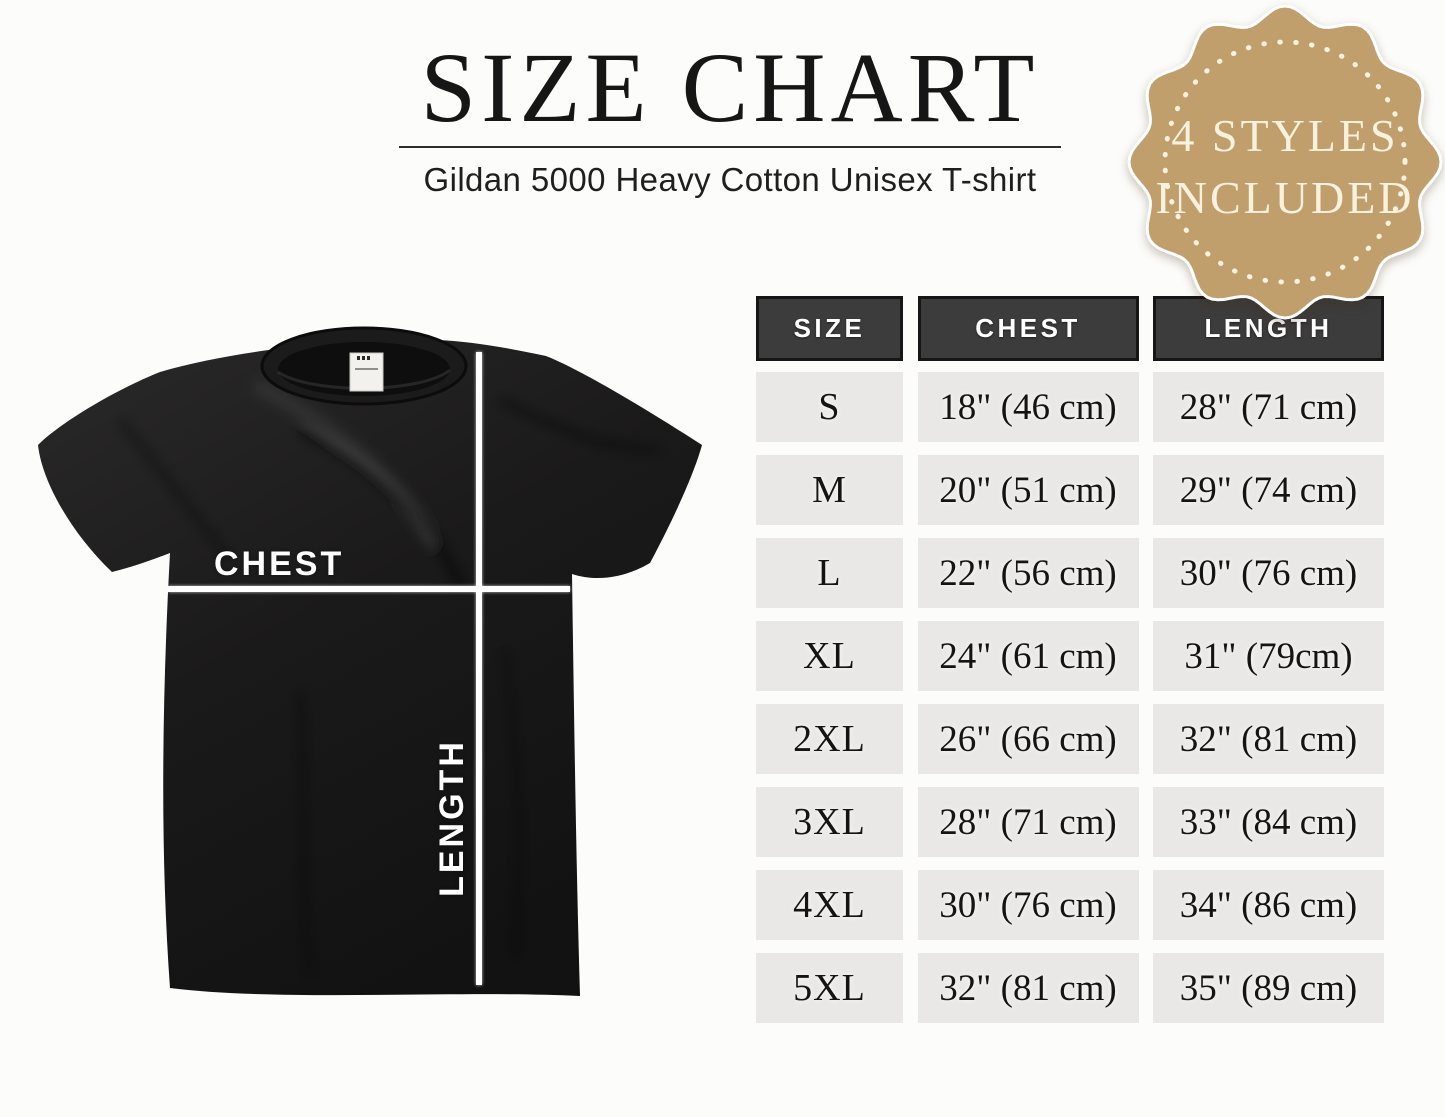 The image size is (1445, 1117). Describe the element at coordinates (829, 573) in the screenshot. I see `size-cell: L` at that location.